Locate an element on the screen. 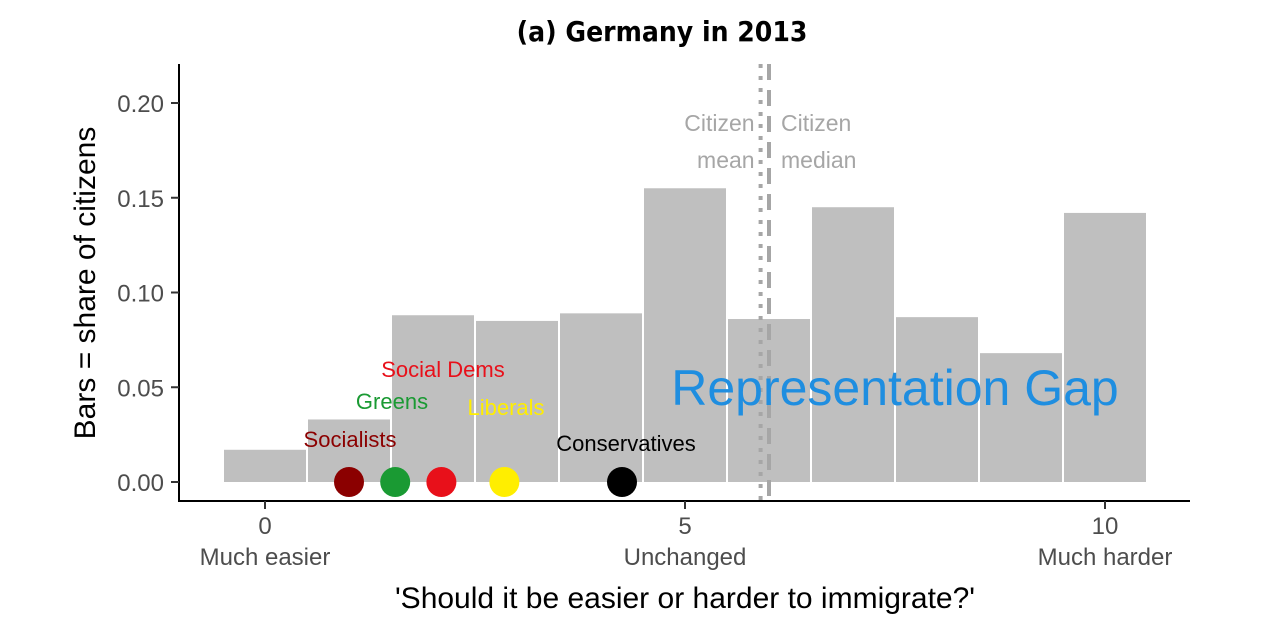 The width and height of the screenshot is (1272, 623). x-tick-label: 5 is located at coordinates (684, 526).